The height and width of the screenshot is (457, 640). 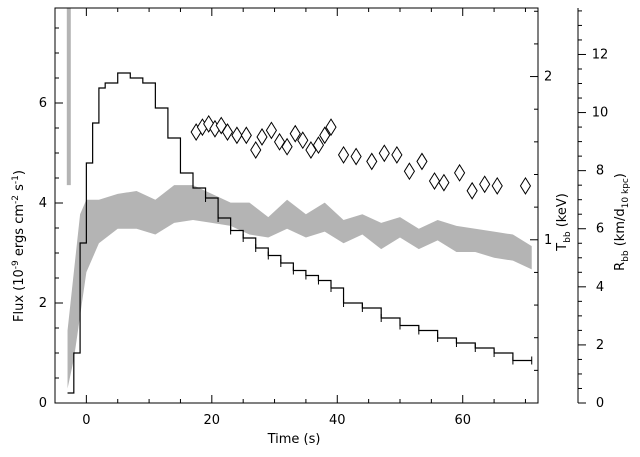 What do you see at coordinates (548, 240) in the screenshot?
I see `temperature-tick-label: 1` at bounding box center [548, 240].